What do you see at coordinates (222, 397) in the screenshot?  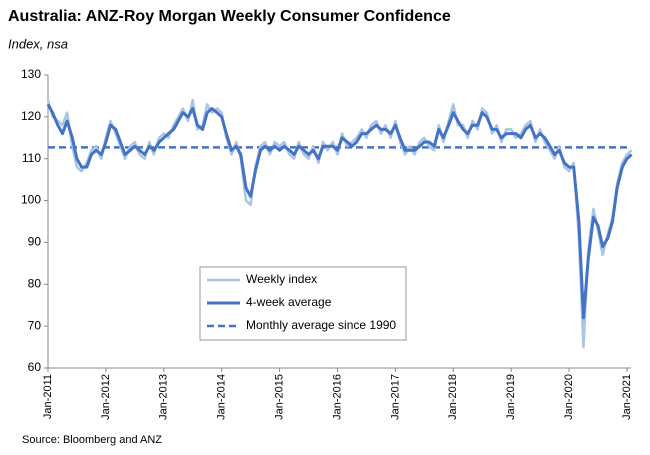 I see `x-tick-label: Jan-2014` at bounding box center [222, 397].